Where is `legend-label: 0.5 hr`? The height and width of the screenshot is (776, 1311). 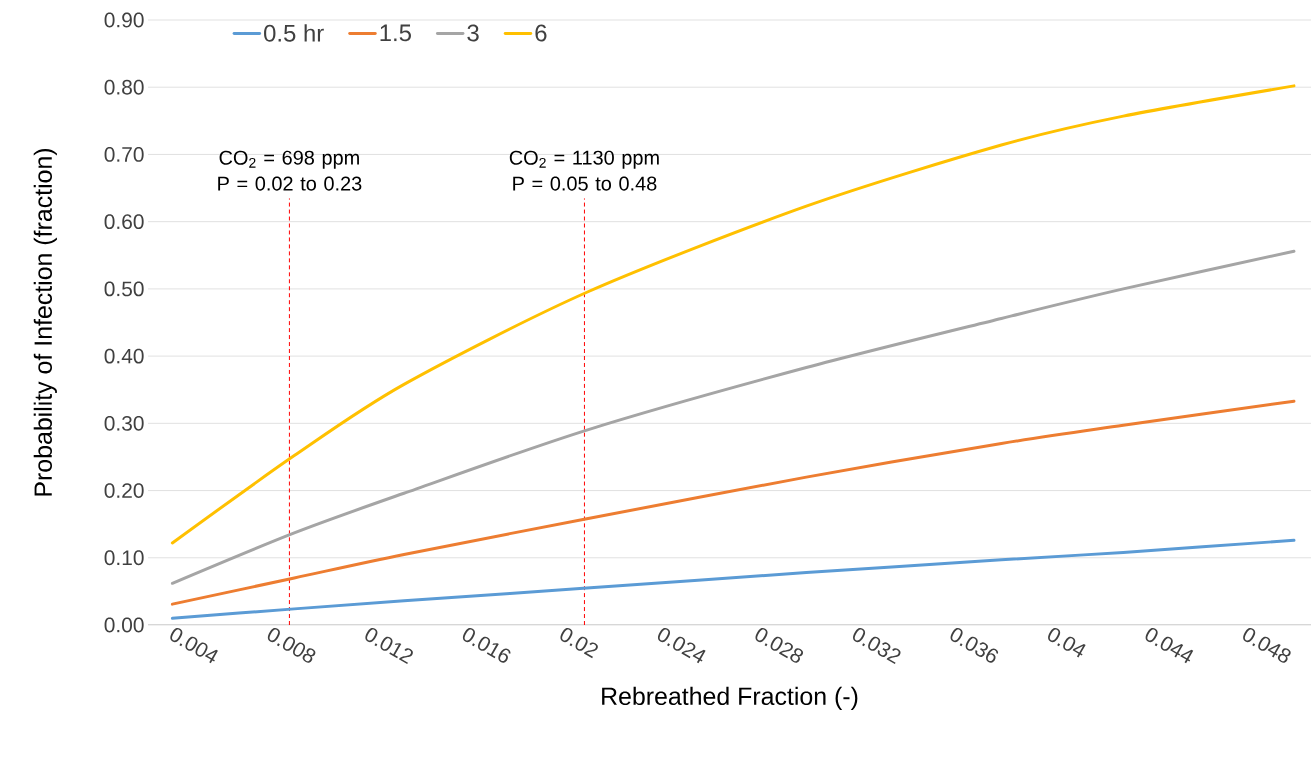 legend-label: 0.5 hr is located at coordinates (294, 33).